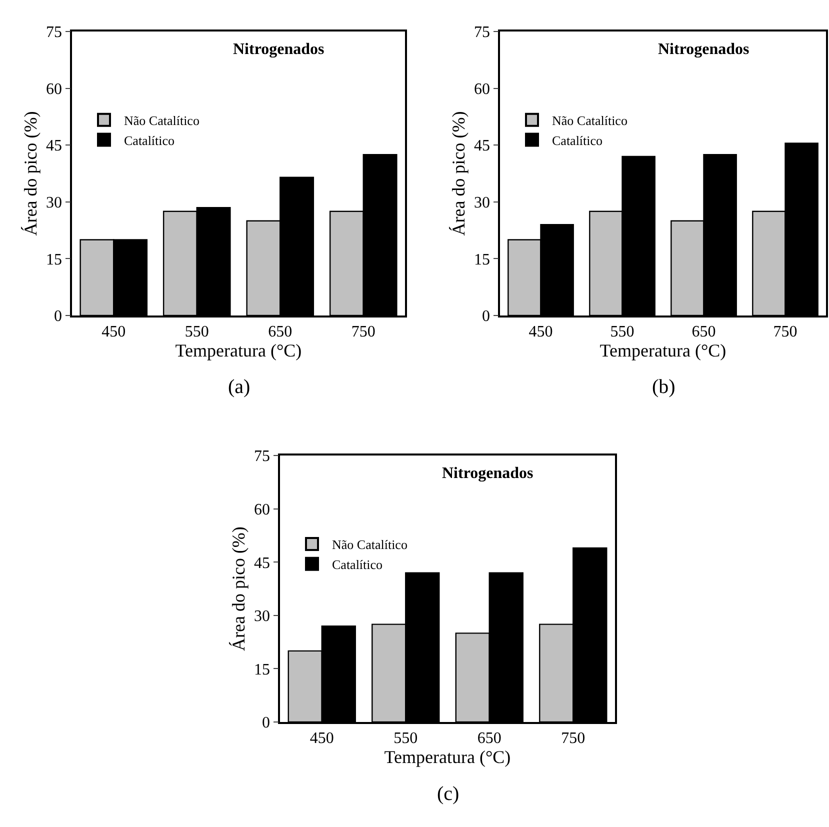  What do you see at coordinates (239, 387) in the screenshot?
I see `text: (a)` at bounding box center [239, 387].